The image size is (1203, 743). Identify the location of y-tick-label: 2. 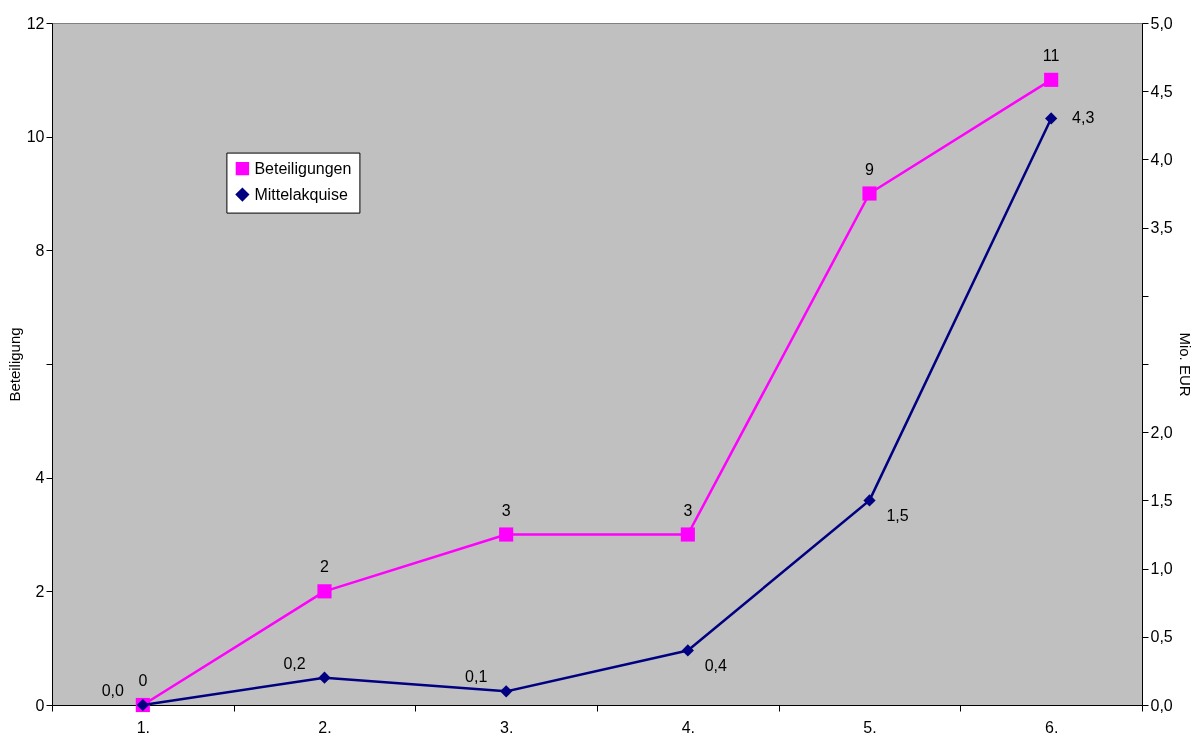
(40, 591).